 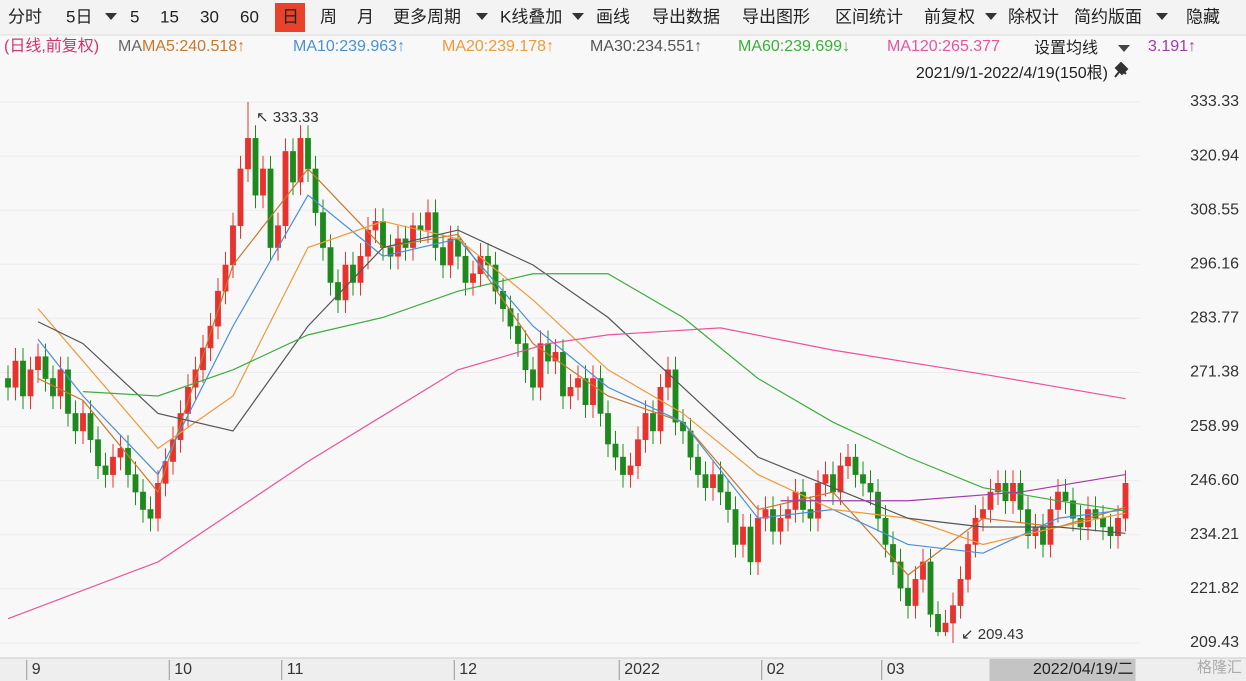 I want to click on toolbar-active, so click(x=290, y=17).